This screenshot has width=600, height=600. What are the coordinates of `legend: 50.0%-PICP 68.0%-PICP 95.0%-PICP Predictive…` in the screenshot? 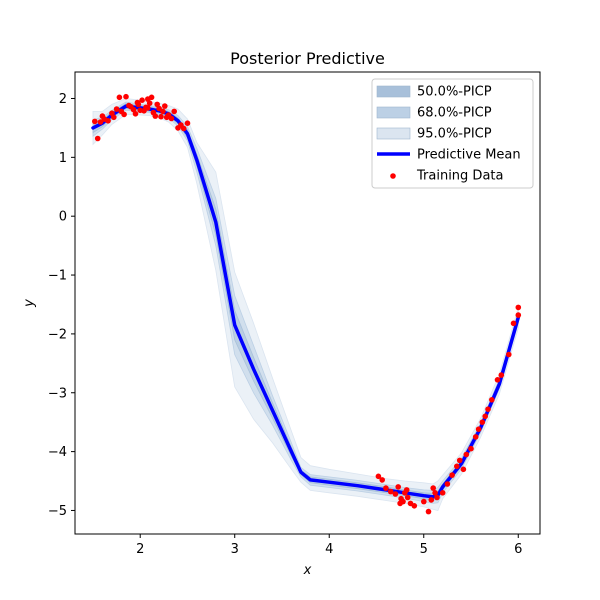 It's located at (452, 133).